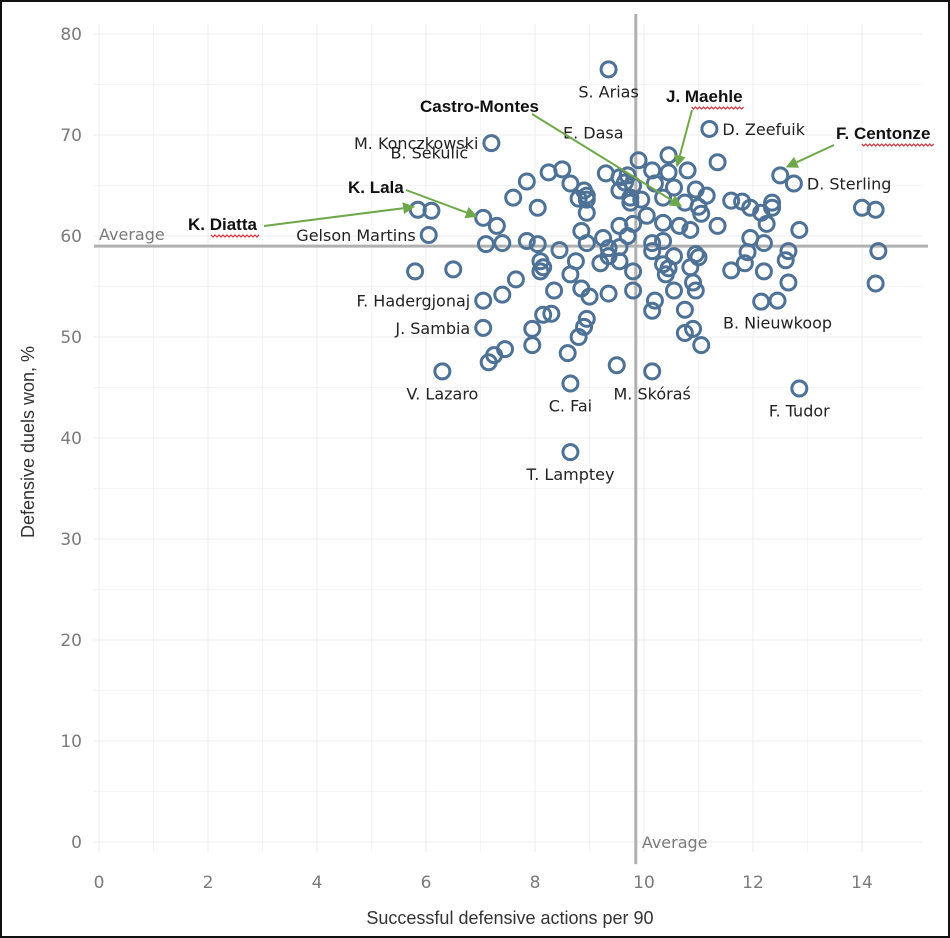 This screenshot has width=950, height=938. What do you see at coordinates (317, 883) in the screenshot?
I see `x-tick-label: 4` at bounding box center [317, 883].